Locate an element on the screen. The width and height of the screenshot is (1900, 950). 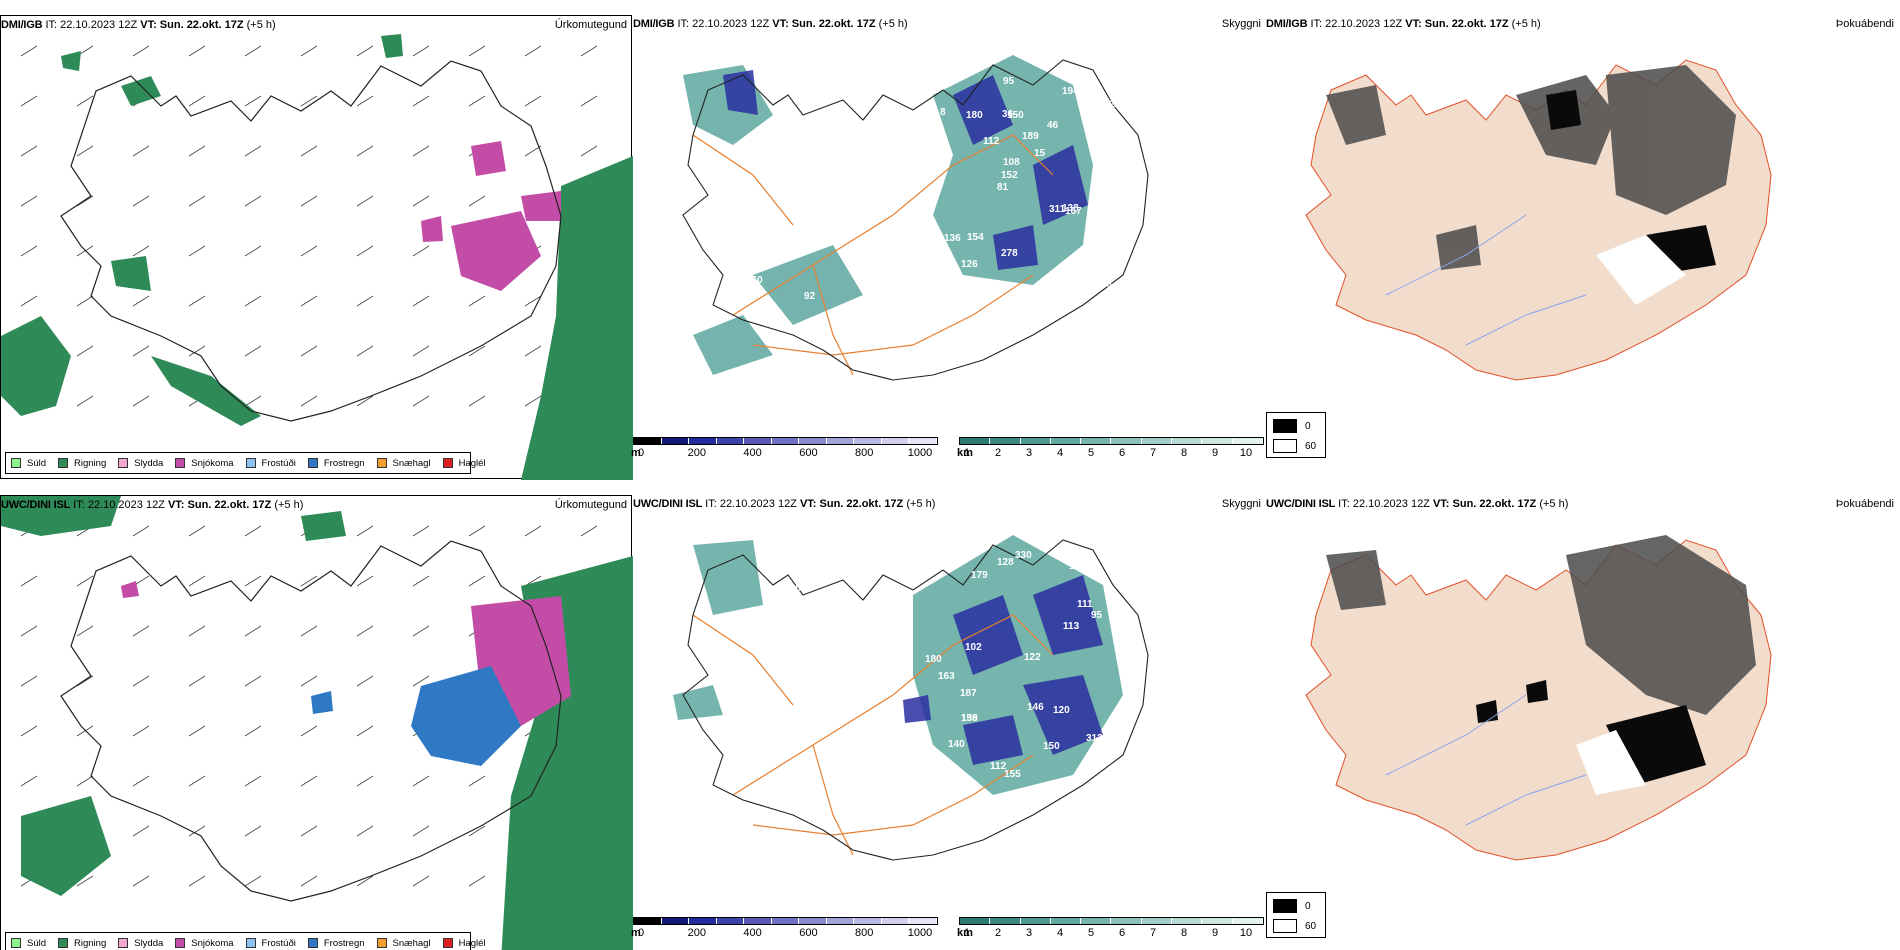
precip-legend-item: Snjókoma is located at coordinates (204, 943).